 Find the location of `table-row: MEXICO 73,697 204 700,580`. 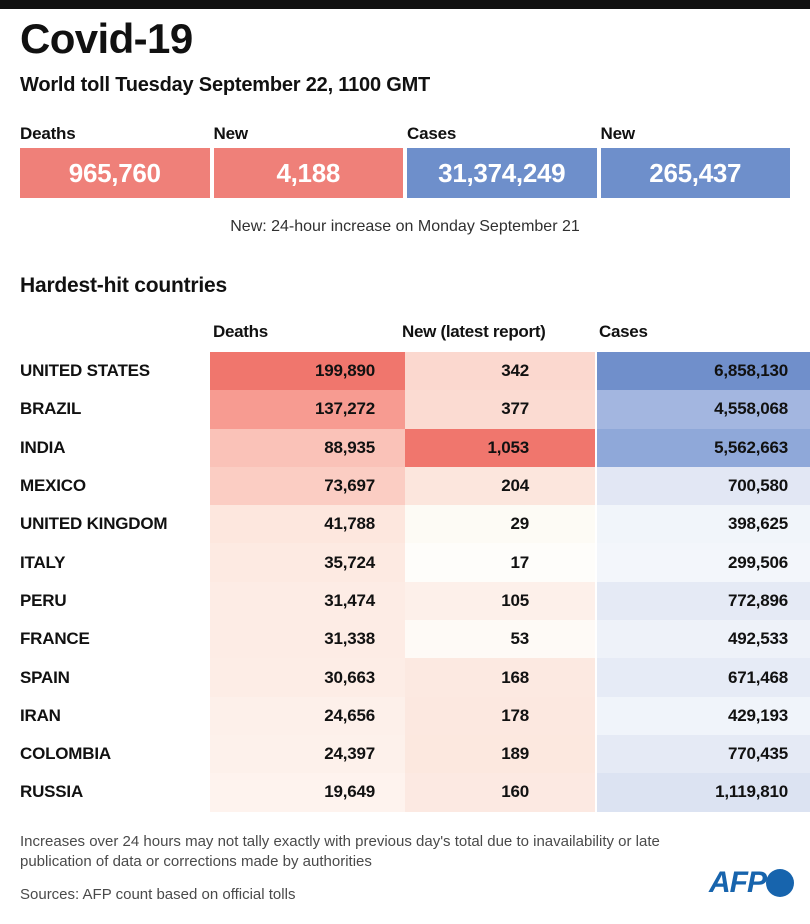

table-row: MEXICO 73,697 204 700,580 is located at coordinates (405, 486).